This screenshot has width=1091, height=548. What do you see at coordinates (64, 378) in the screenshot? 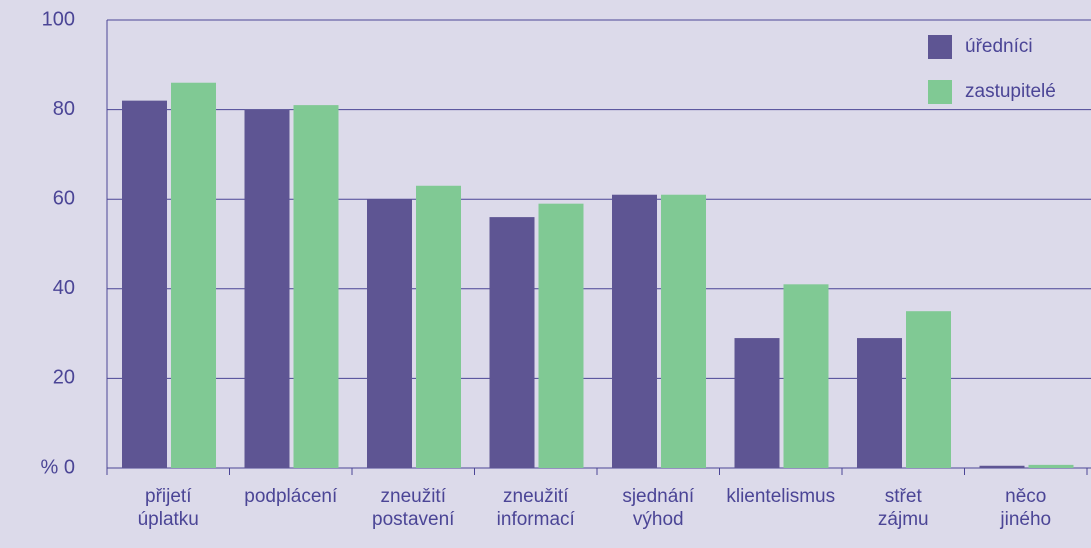
I see `y-tick-label: 20` at bounding box center [64, 378].